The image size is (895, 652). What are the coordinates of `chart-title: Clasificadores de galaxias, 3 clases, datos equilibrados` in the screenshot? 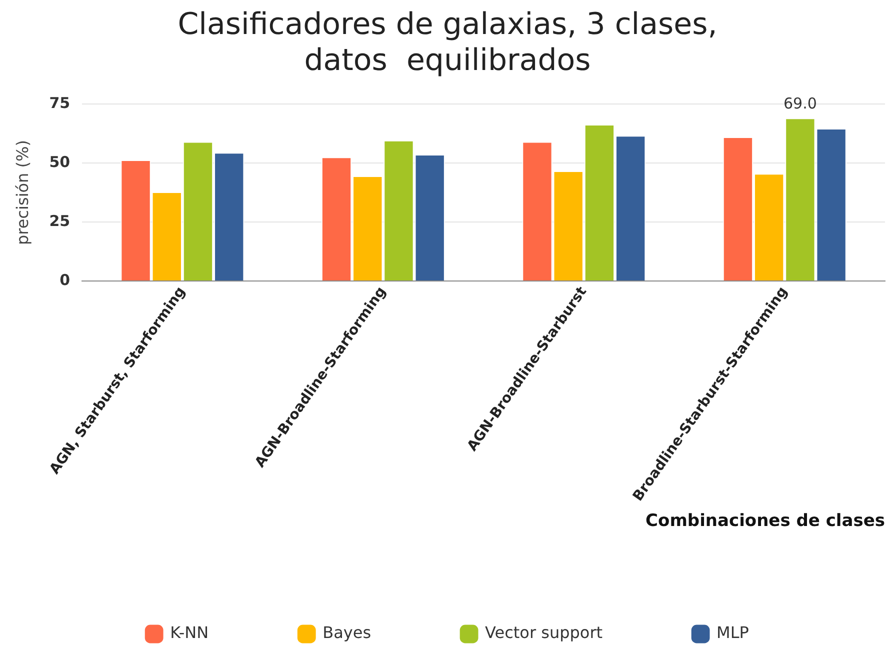 It's located at (448, 42).